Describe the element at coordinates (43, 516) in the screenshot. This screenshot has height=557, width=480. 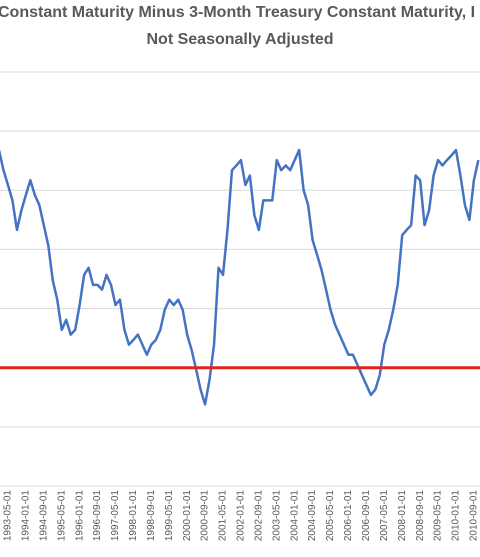
I see `x-tick-label: 1994-09-01` at that location.